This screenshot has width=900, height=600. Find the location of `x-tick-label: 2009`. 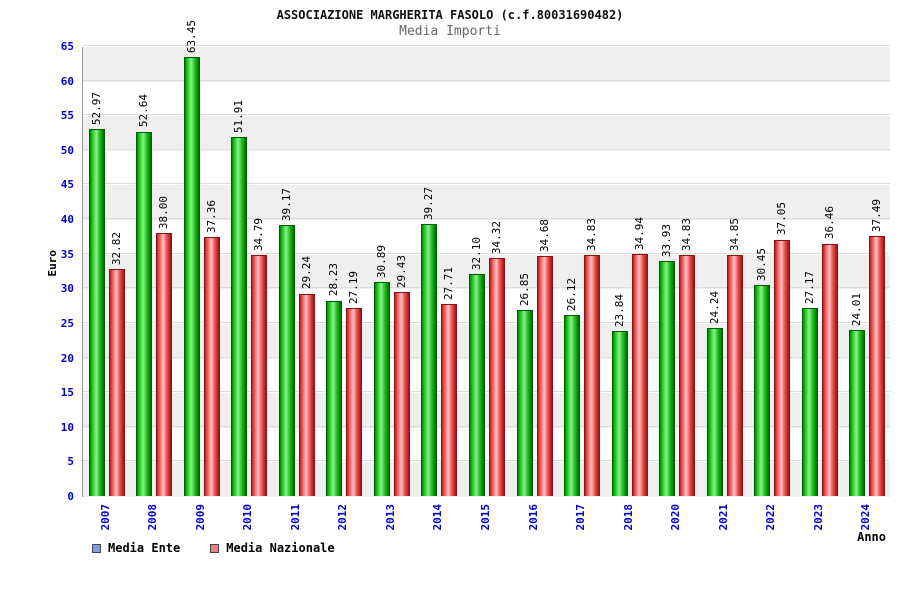

x-tick-label: 2009 is located at coordinates (200, 517).